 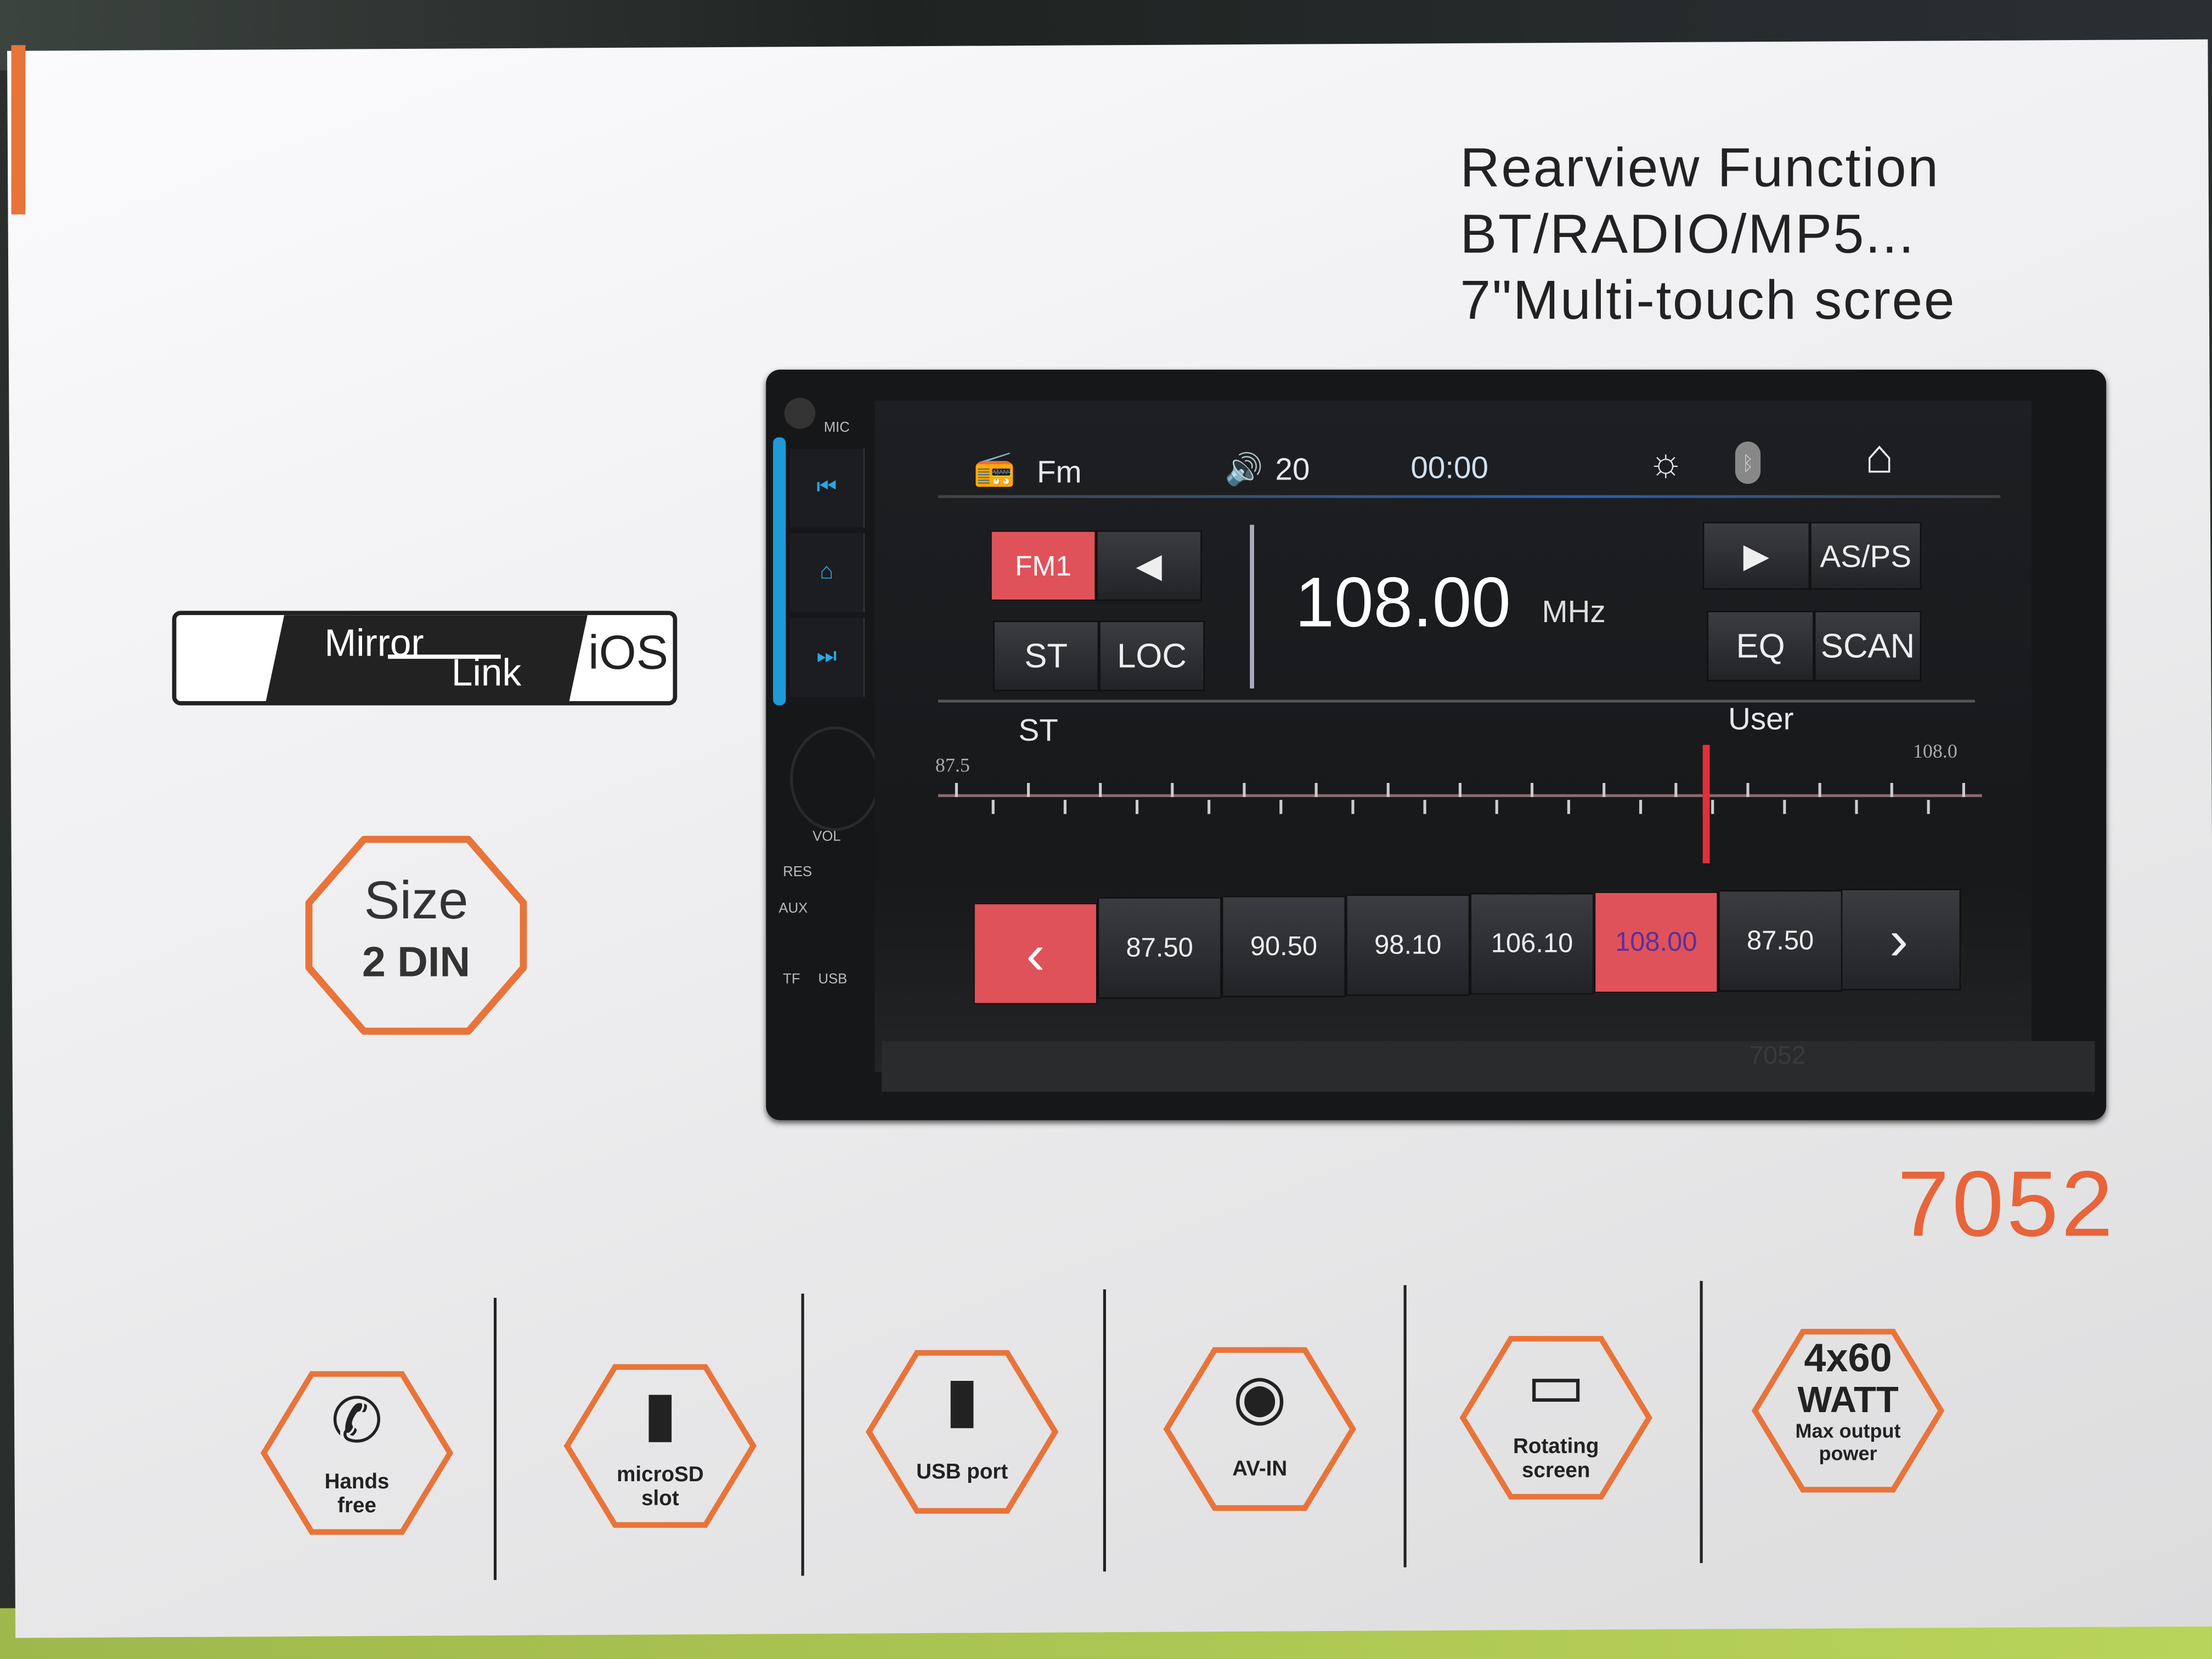 I want to click on preset-next-button: ›, so click(x=1899, y=940).